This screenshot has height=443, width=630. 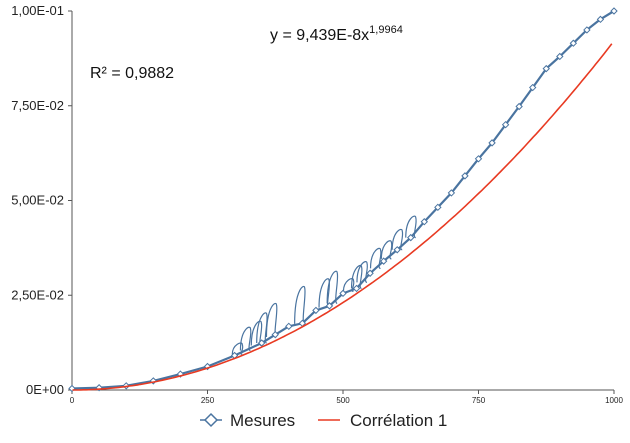 What do you see at coordinates (45, 389) in the screenshot?
I see `y-tick-label: 0E+00` at bounding box center [45, 389].